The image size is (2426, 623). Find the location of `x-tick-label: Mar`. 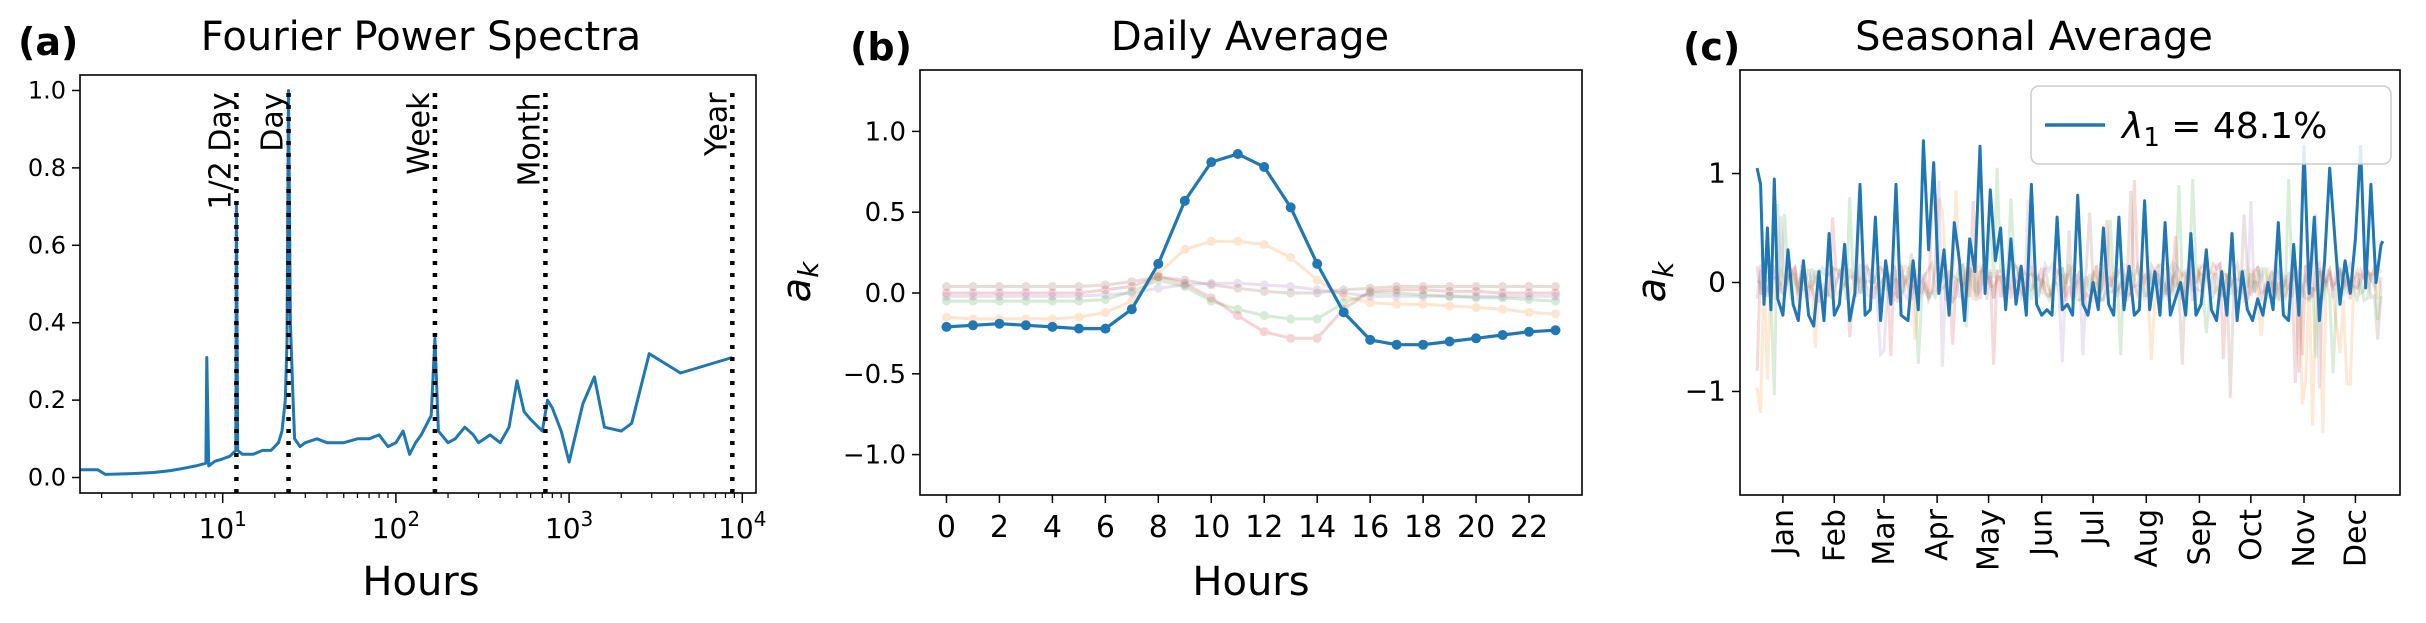

x-tick-label: Mar is located at coordinates (1884, 536).